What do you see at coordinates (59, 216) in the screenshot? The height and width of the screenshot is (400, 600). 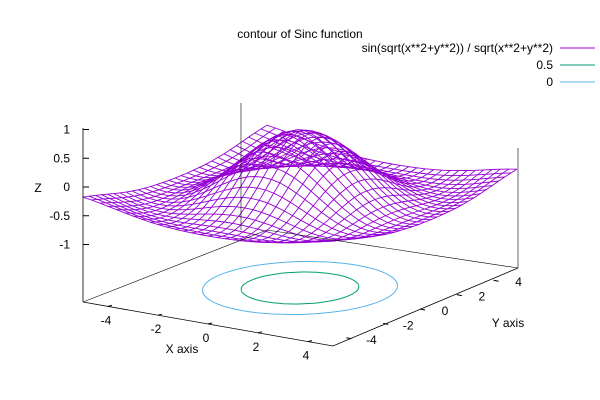 I see `z-tick-label: -0.5` at bounding box center [59, 216].